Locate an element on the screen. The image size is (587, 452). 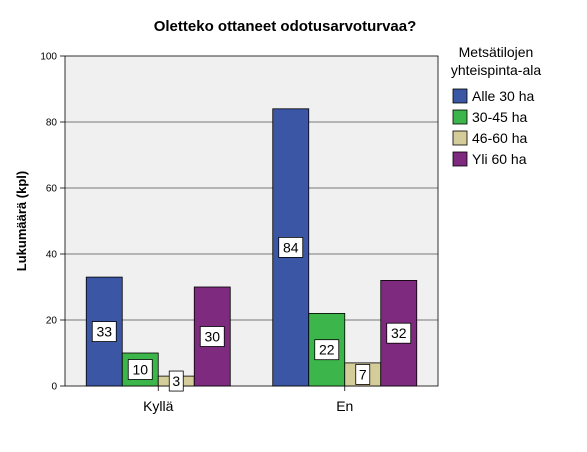
data-label: 22 is located at coordinates (327, 350).